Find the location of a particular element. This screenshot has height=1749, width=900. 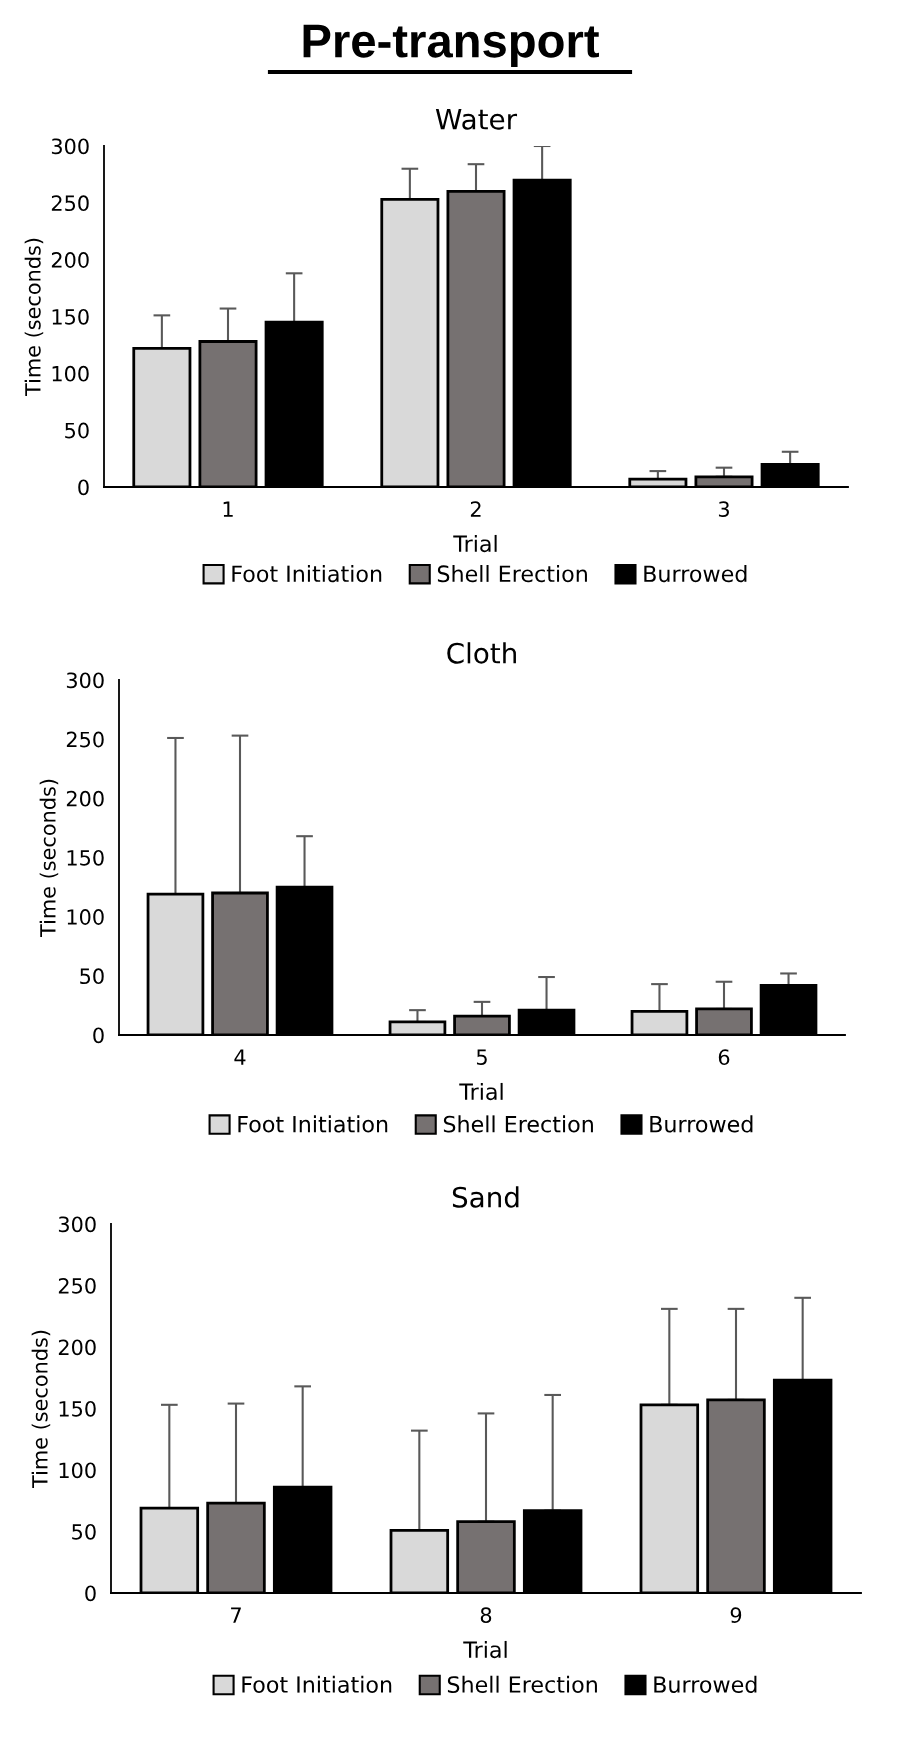

chart-title: Water is located at coordinates (476, 119).